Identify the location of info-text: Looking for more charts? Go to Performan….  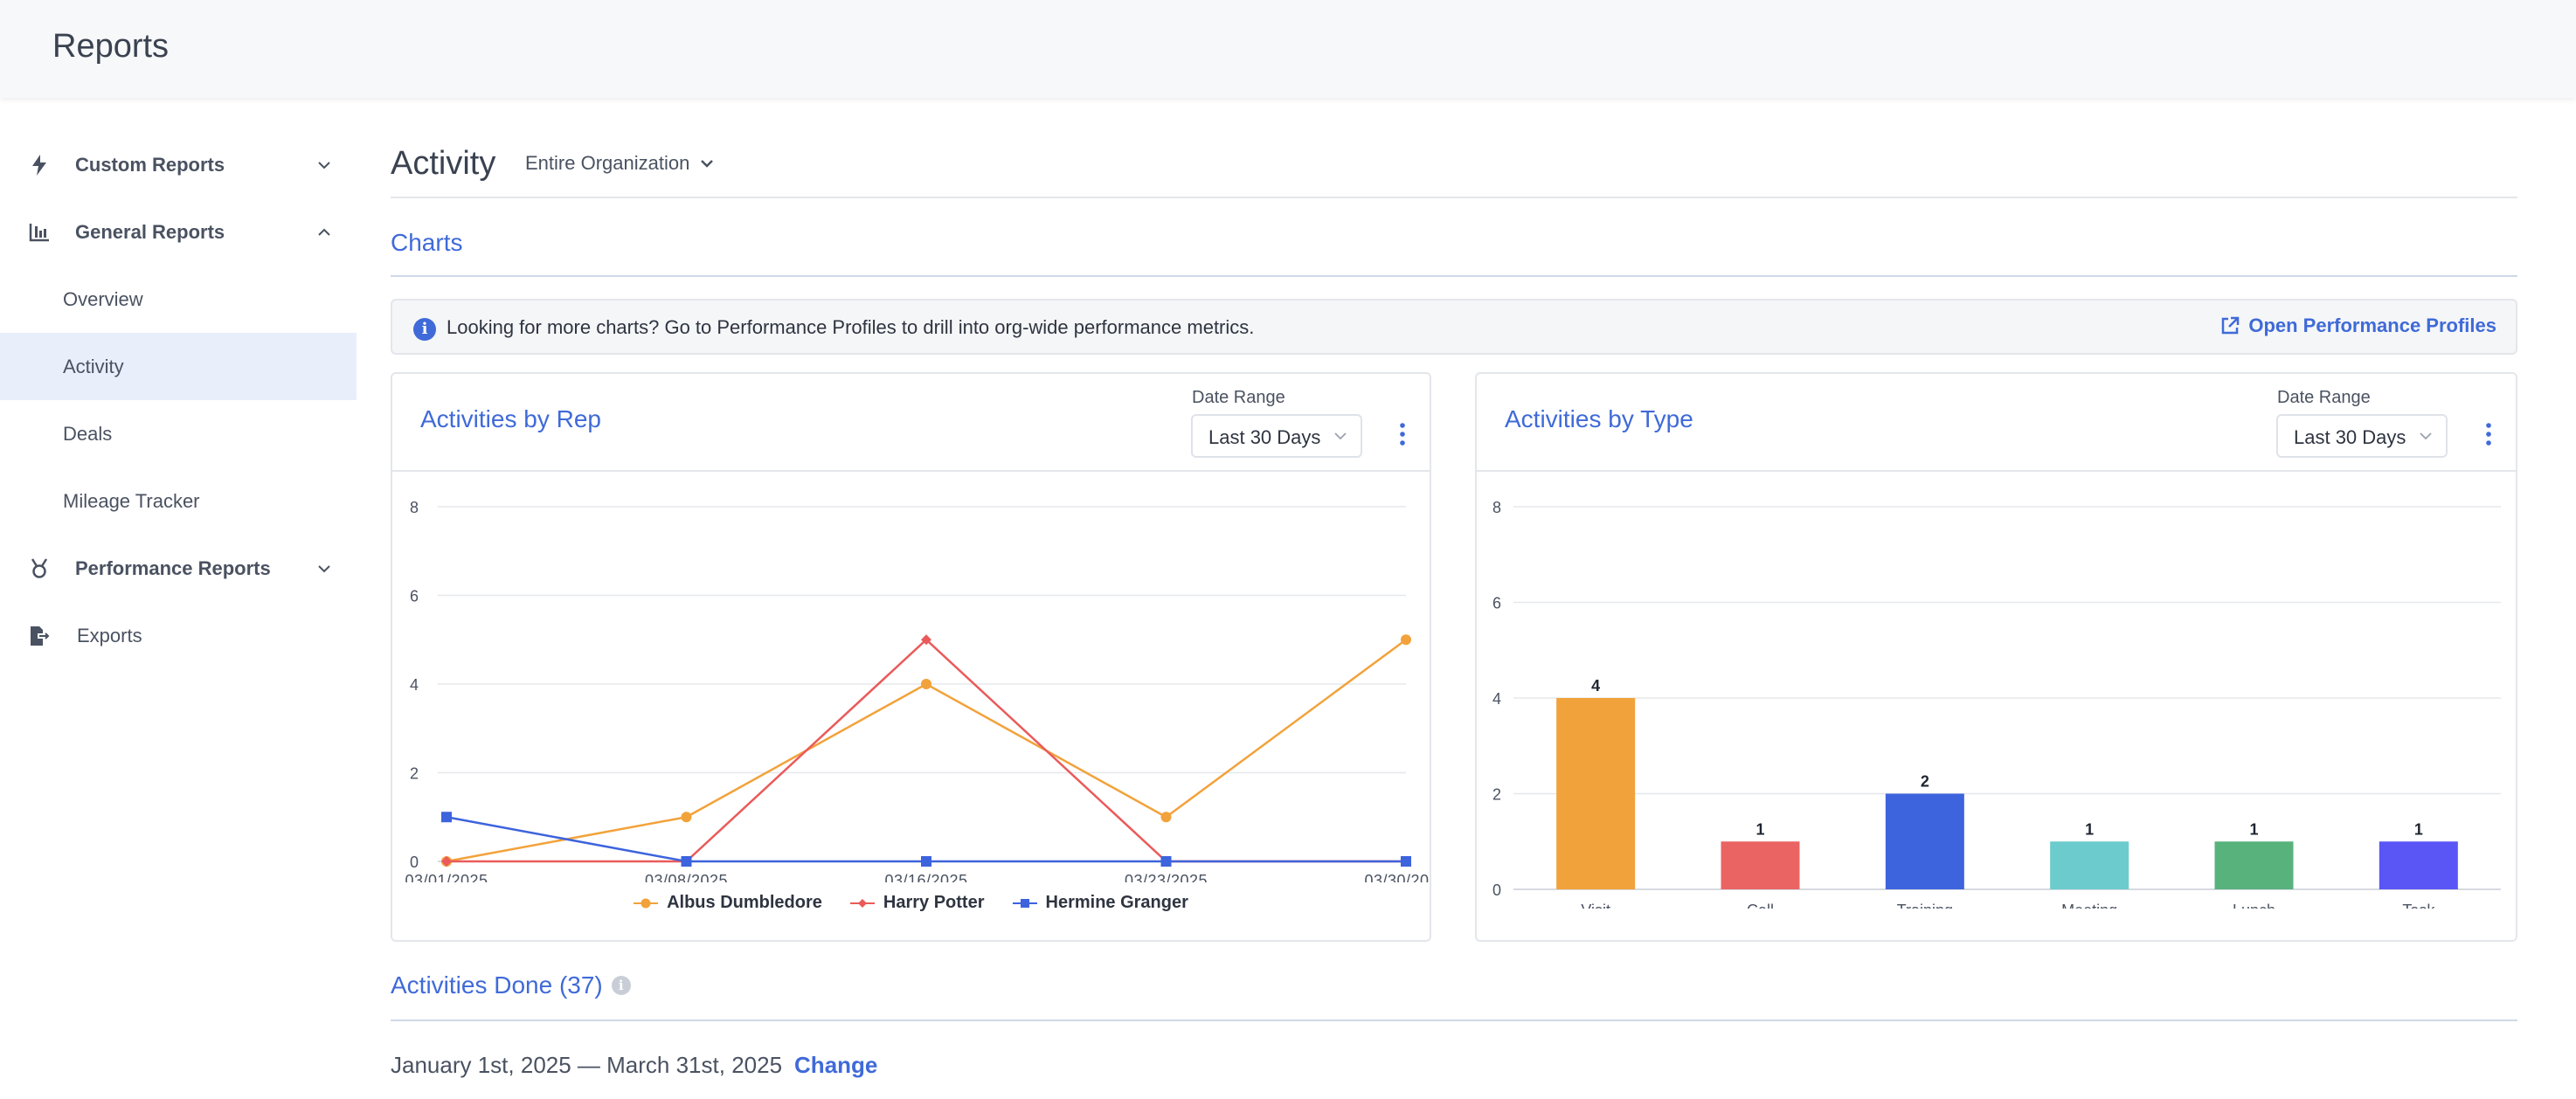
(851, 327).